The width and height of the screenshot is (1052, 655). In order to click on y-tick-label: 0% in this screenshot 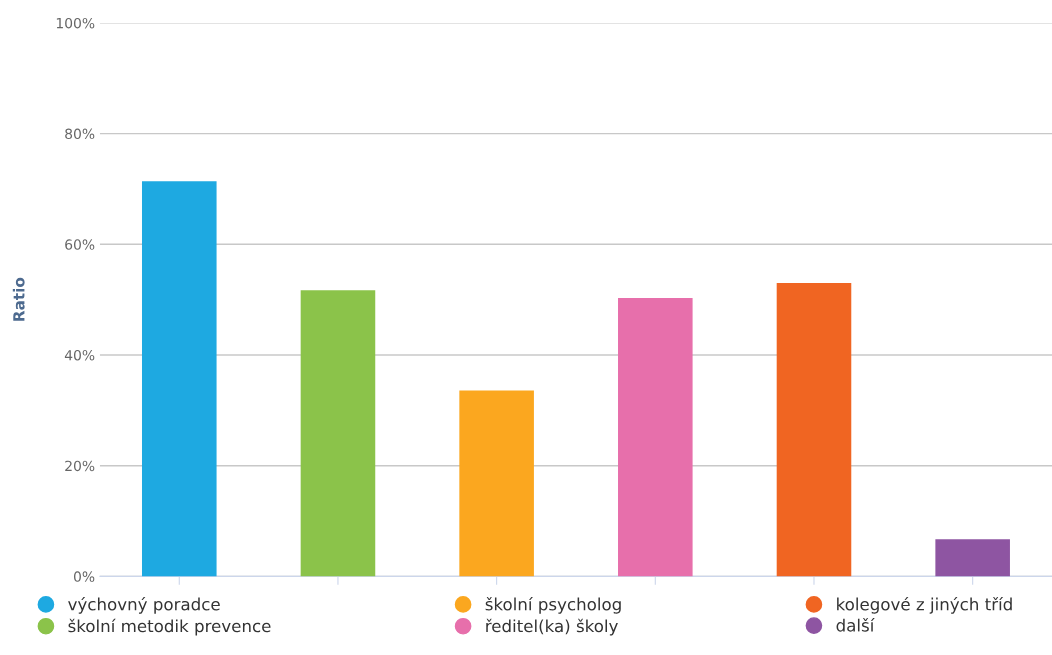, I will do `click(84, 576)`.